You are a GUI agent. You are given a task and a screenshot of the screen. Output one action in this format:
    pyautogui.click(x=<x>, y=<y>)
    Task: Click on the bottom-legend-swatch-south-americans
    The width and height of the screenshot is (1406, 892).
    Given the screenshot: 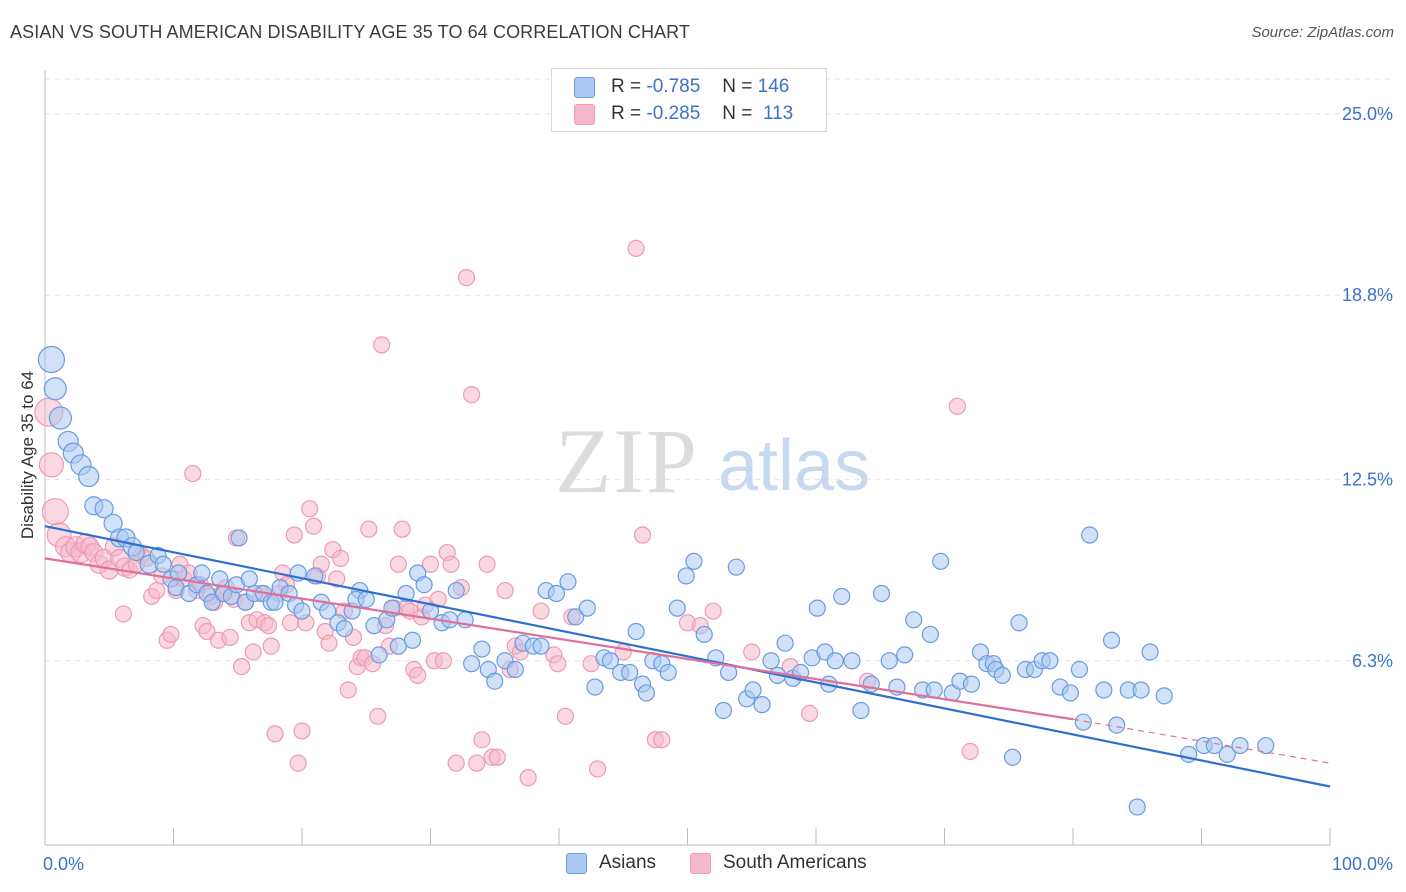 What is the action you would take?
    pyautogui.click(x=700, y=863)
    